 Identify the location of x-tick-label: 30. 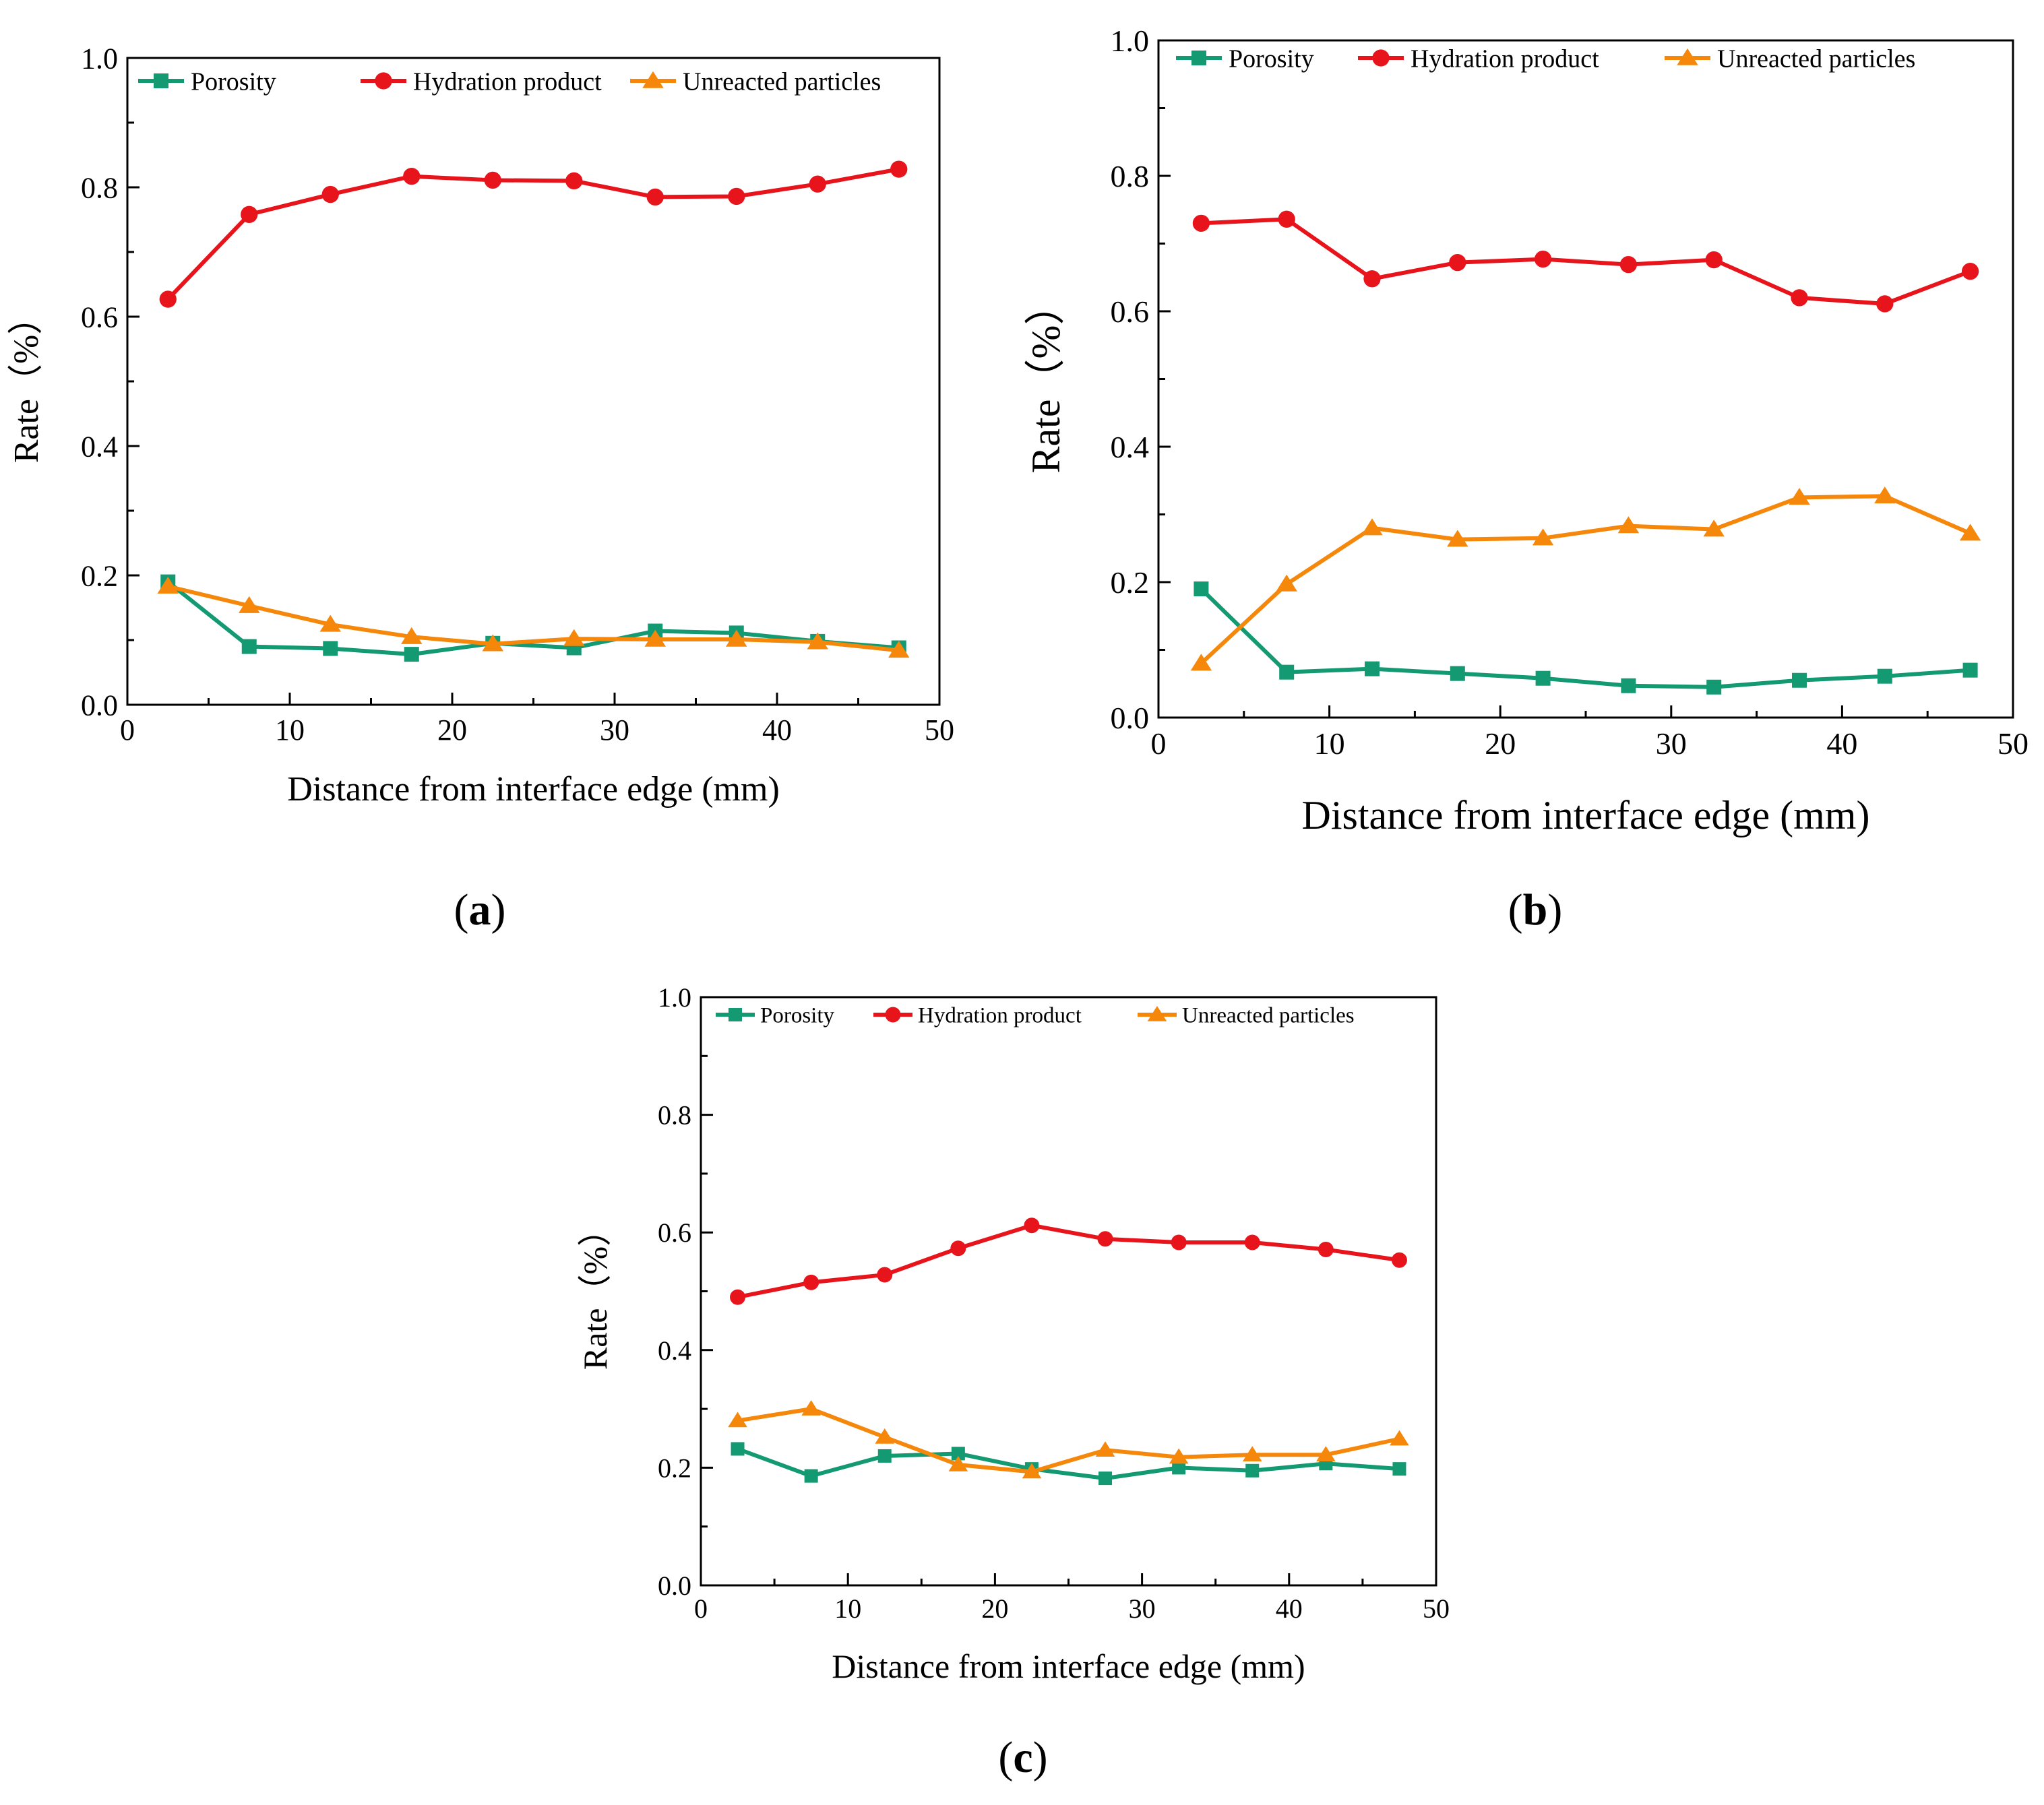
(1142, 1608).